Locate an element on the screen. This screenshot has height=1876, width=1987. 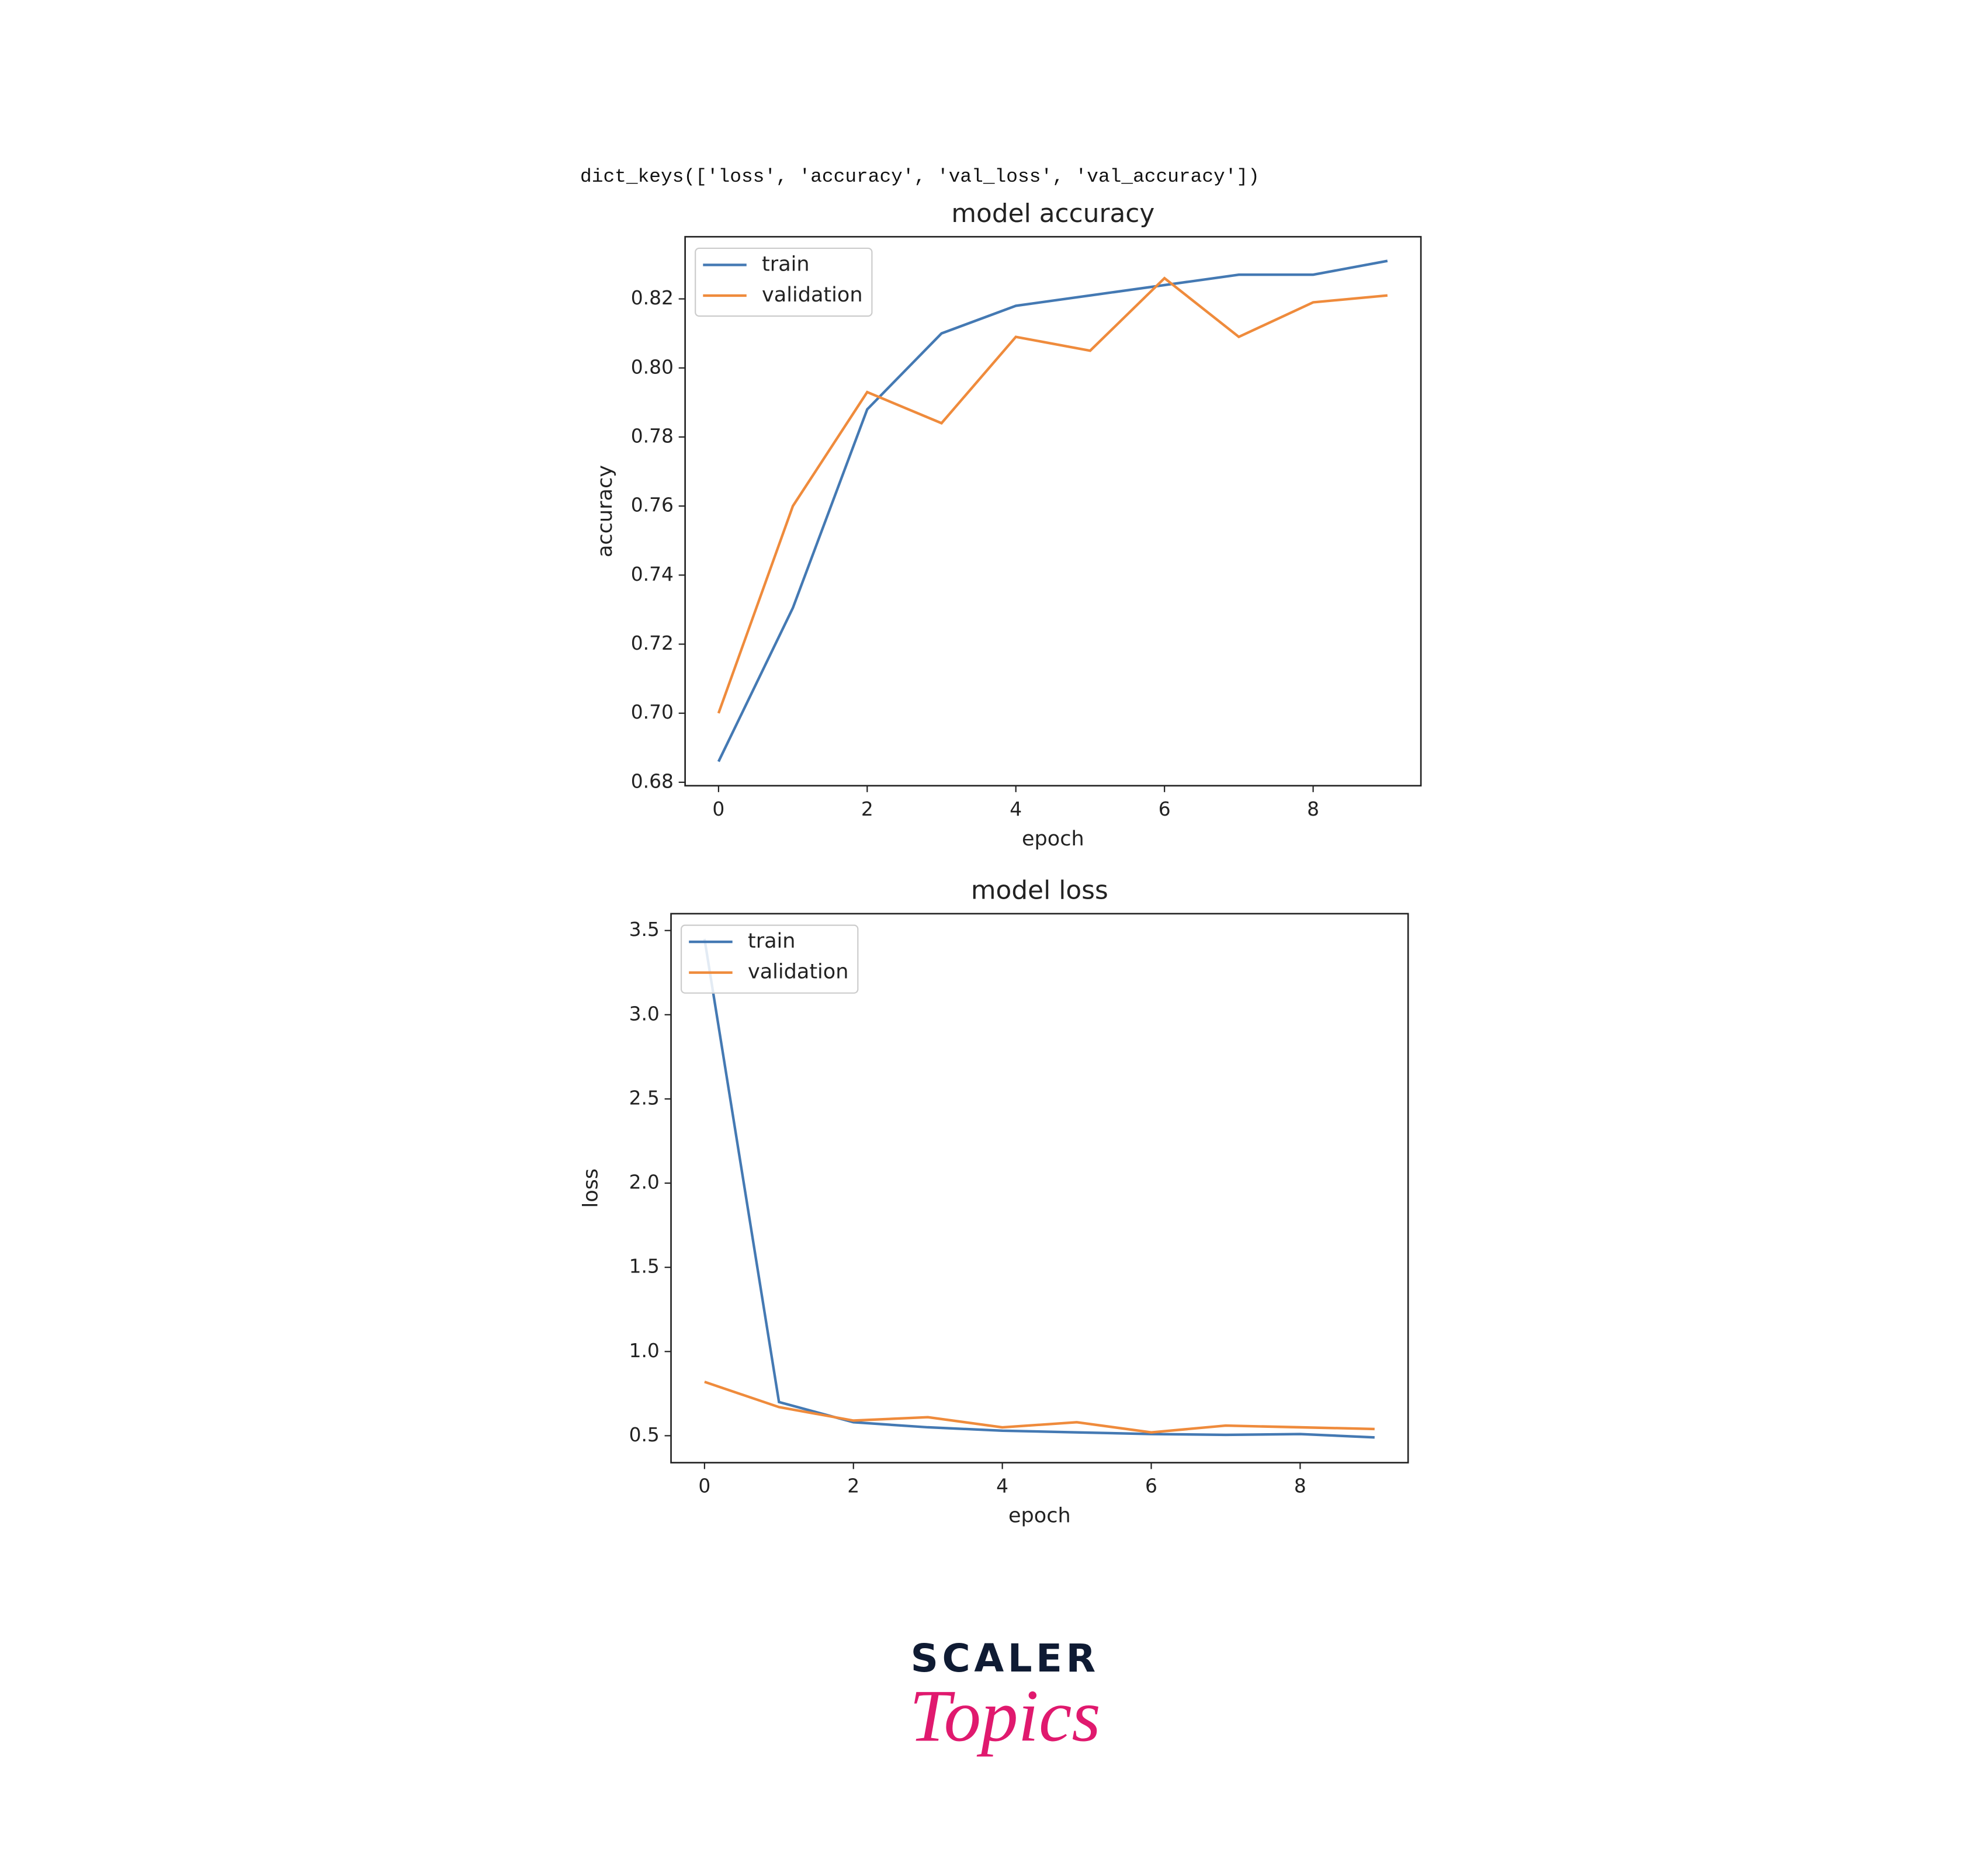
logo-brand: SCALER is located at coordinates (1005, 1658).